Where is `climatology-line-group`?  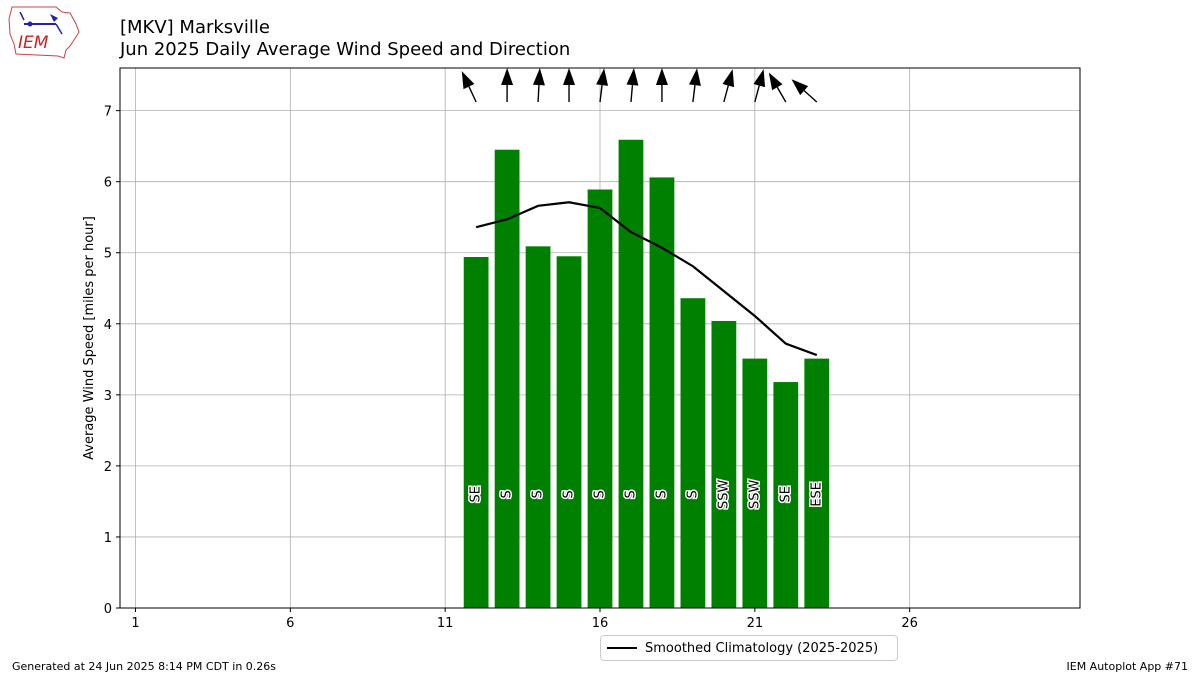
climatology-line-group is located at coordinates (646, 279).